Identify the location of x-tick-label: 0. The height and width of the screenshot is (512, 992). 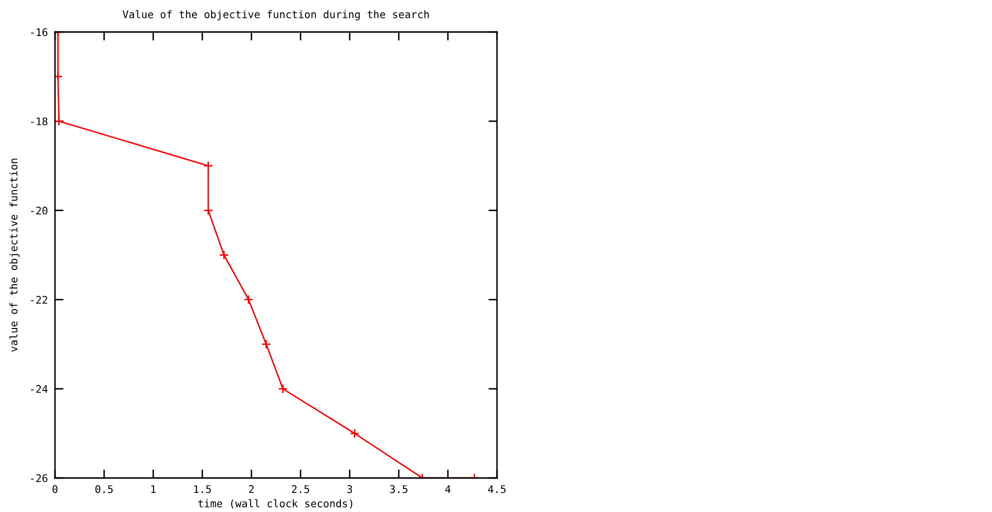
(55, 489).